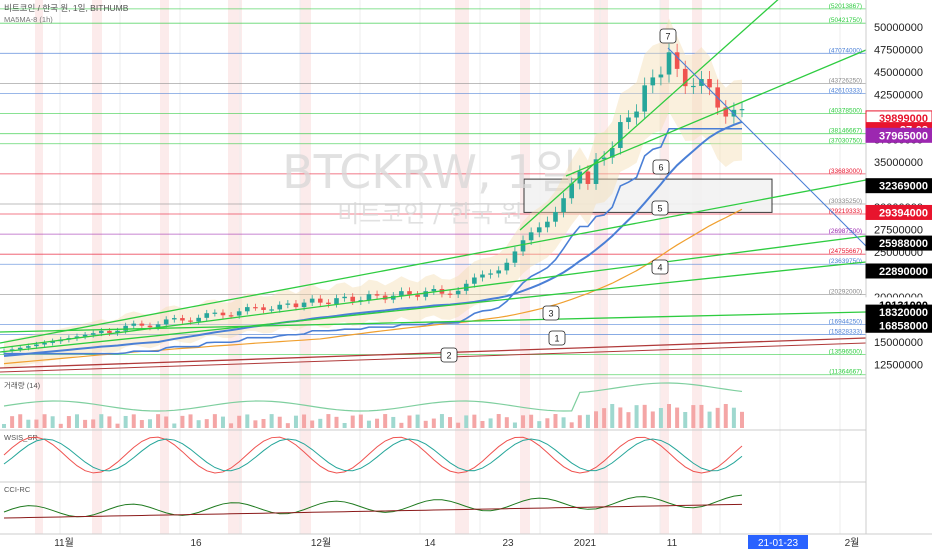  Describe the element at coordinates (845, 372) in the screenshot. I see `level-label: (11364667)` at that location.